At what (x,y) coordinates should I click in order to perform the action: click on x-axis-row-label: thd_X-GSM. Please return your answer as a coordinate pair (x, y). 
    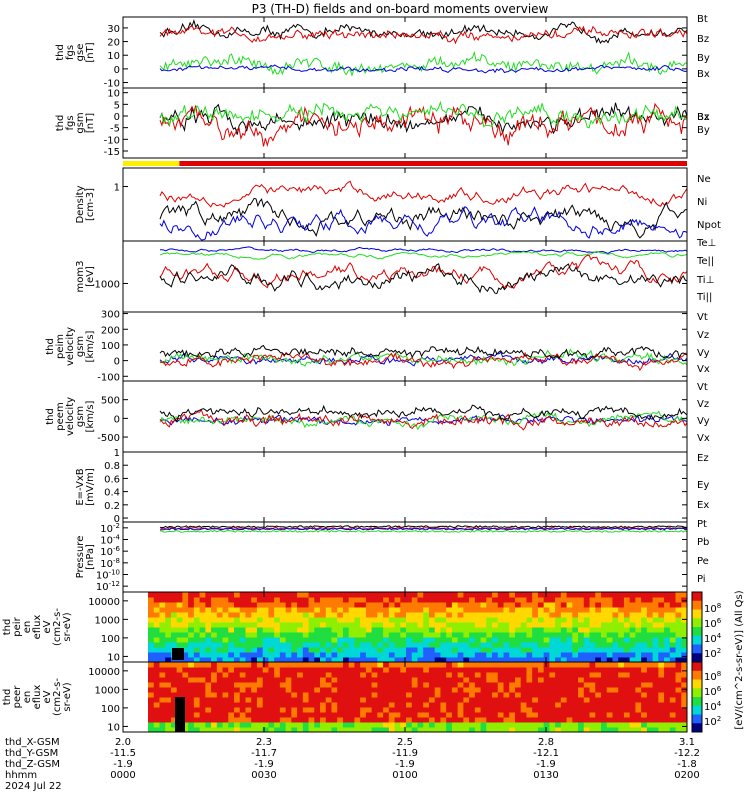
    Looking at the image, I should click on (32, 742).